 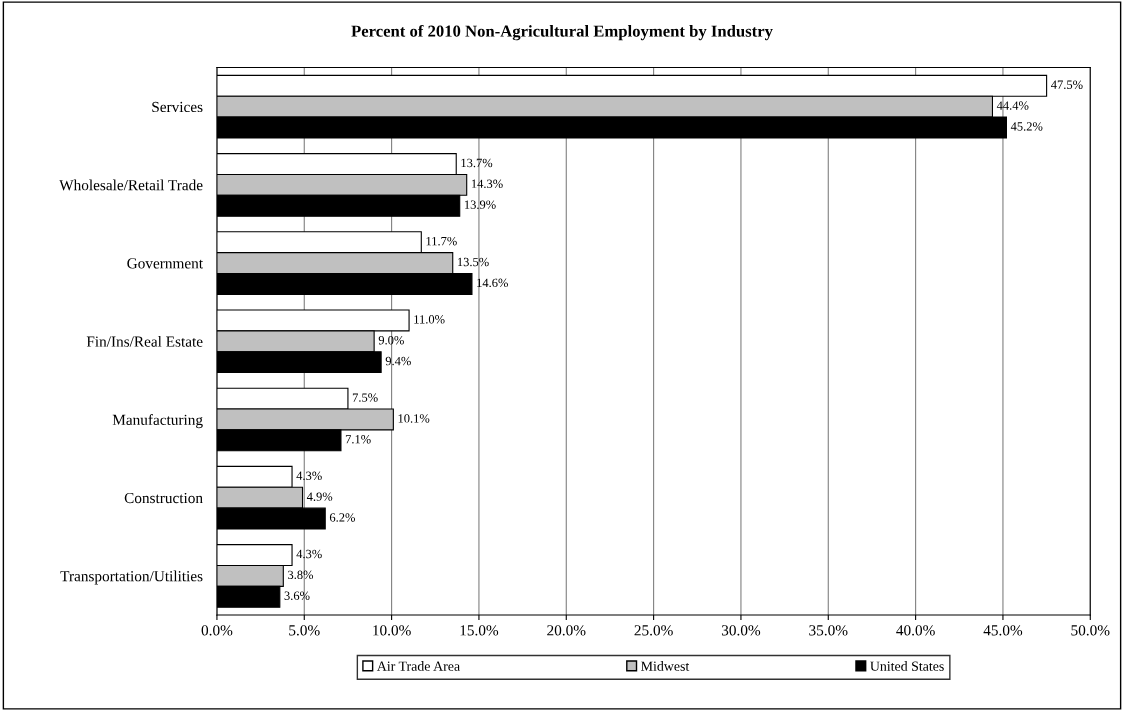 I want to click on data-label: 9.4%, so click(x=398, y=361).